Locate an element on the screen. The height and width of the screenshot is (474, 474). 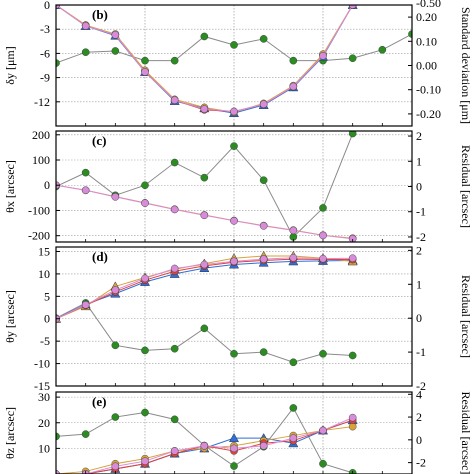
y-tick-label-right: 0.10 is located at coordinates (426, 41).